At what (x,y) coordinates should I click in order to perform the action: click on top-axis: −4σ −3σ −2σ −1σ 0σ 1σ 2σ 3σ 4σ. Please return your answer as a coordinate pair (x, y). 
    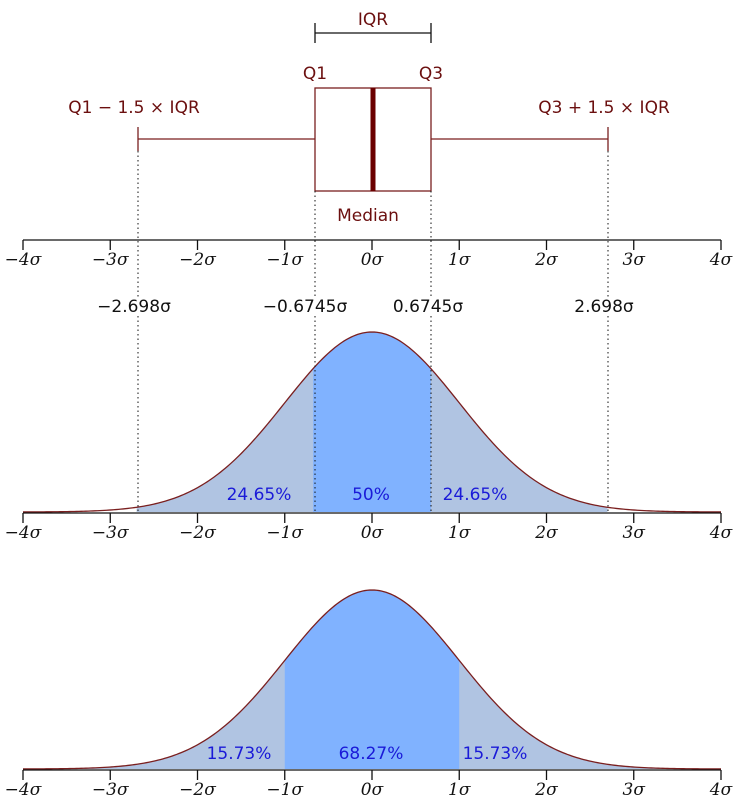
    Looking at the image, I should click on (369, 254).